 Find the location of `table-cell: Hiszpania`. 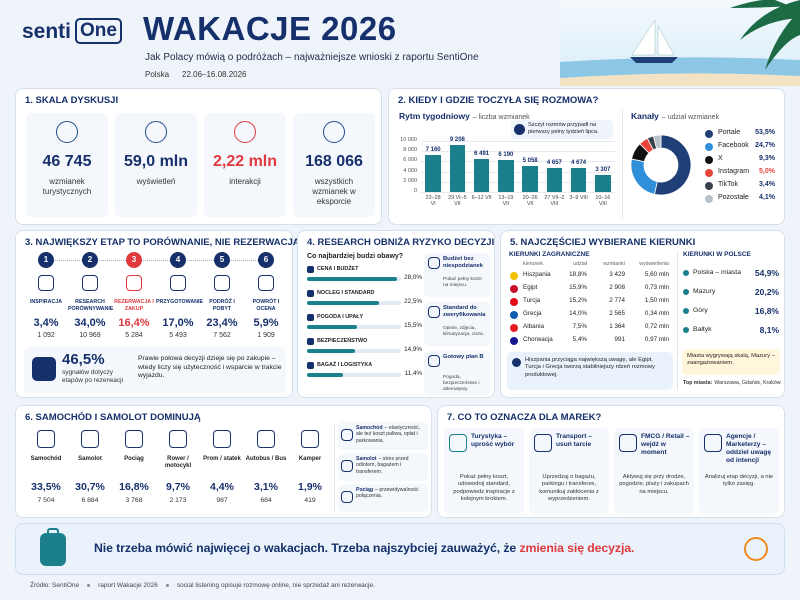

table-cell: Hiszpania is located at coordinates (537, 274).